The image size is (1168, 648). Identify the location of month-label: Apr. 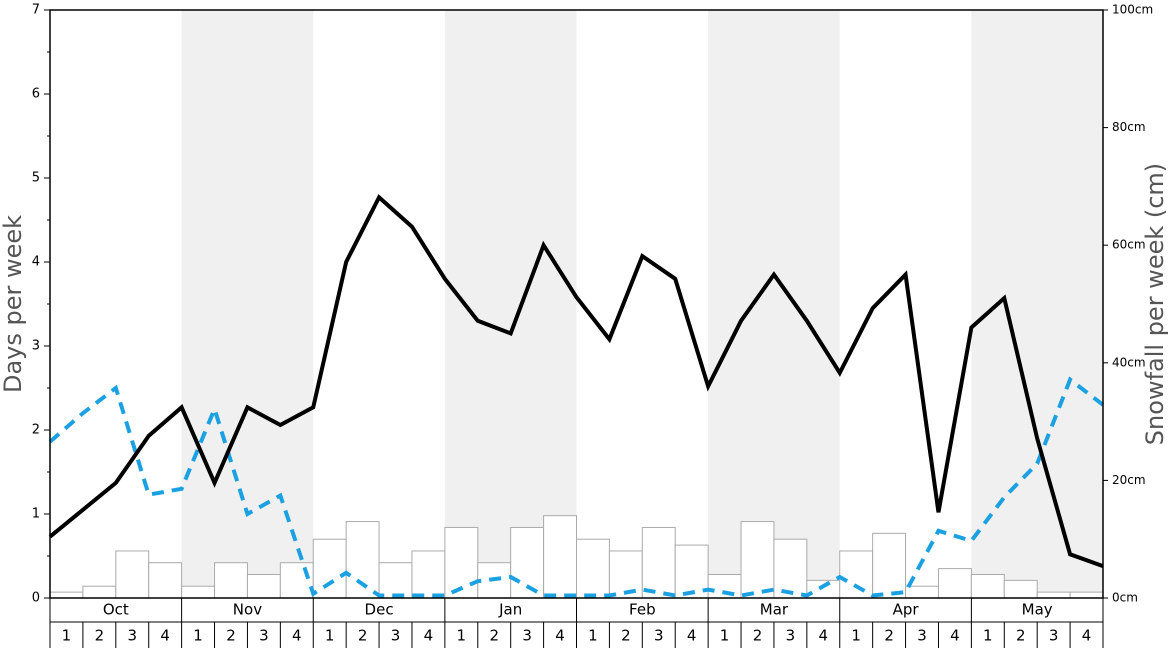
(906, 610).